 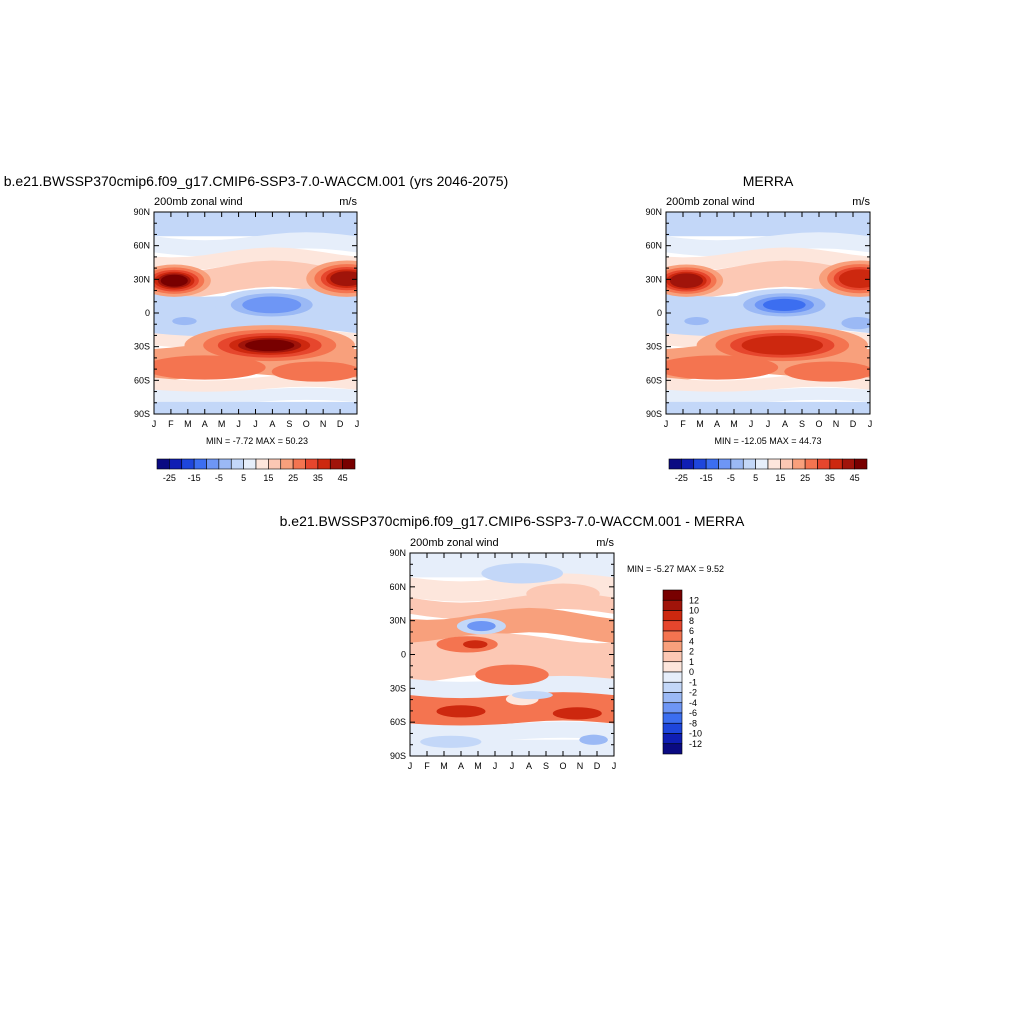 What do you see at coordinates (693, 723) in the screenshot?
I see `colorbar-label: -8` at bounding box center [693, 723].